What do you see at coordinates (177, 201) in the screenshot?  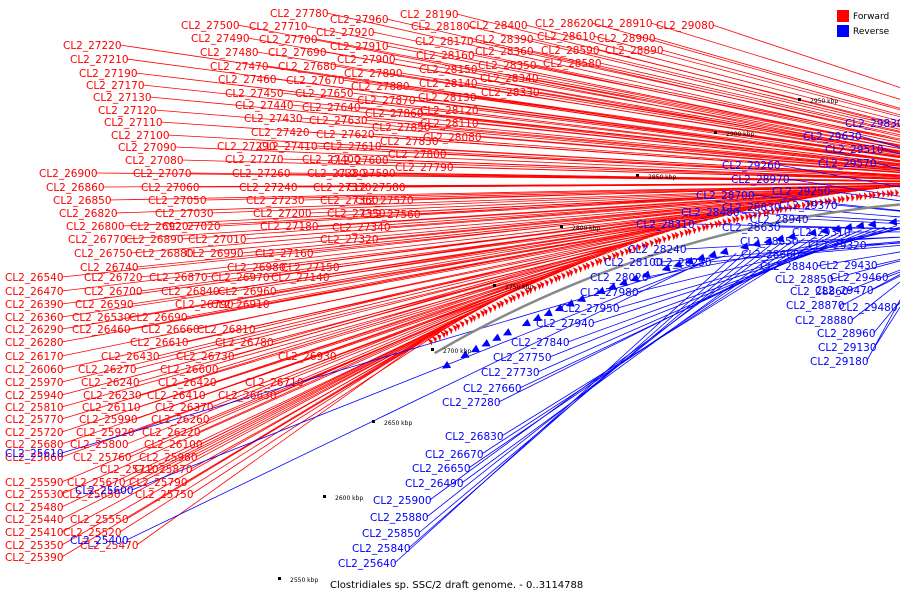 I see `forward-gene-label: CL2_27050` at bounding box center [177, 201].